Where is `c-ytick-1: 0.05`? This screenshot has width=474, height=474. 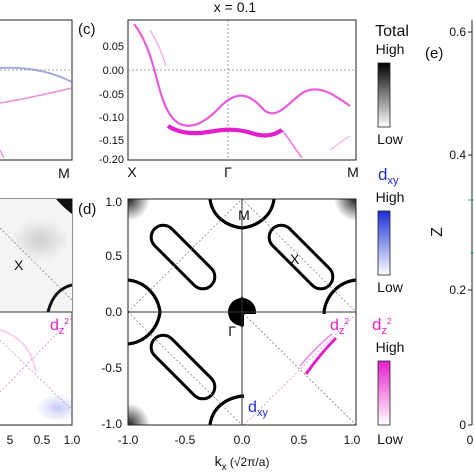 c-ytick-1: 0.05 is located at coordinates (113, 47).